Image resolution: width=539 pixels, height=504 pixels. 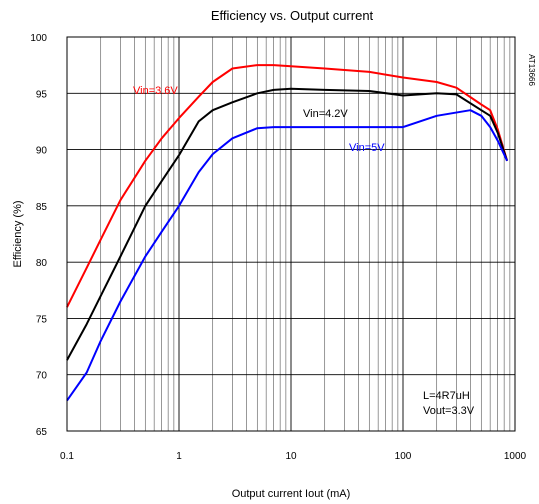 What do you see at coordinates (38, 38) in the screenshot?
I see `y-tick-label: 100` at bounding box center [38, 38].